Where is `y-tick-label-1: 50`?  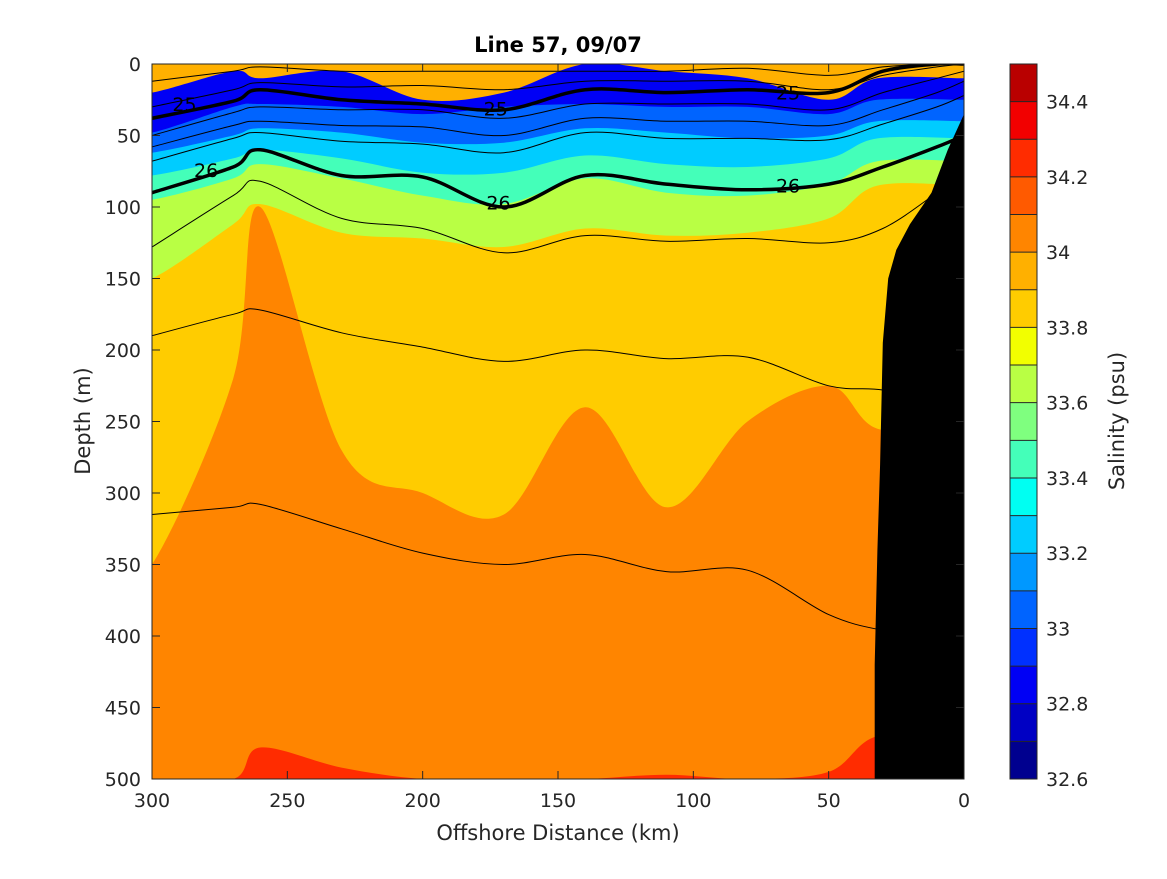 y-tick-label-1: 50 is located at coordinates (129, 137).